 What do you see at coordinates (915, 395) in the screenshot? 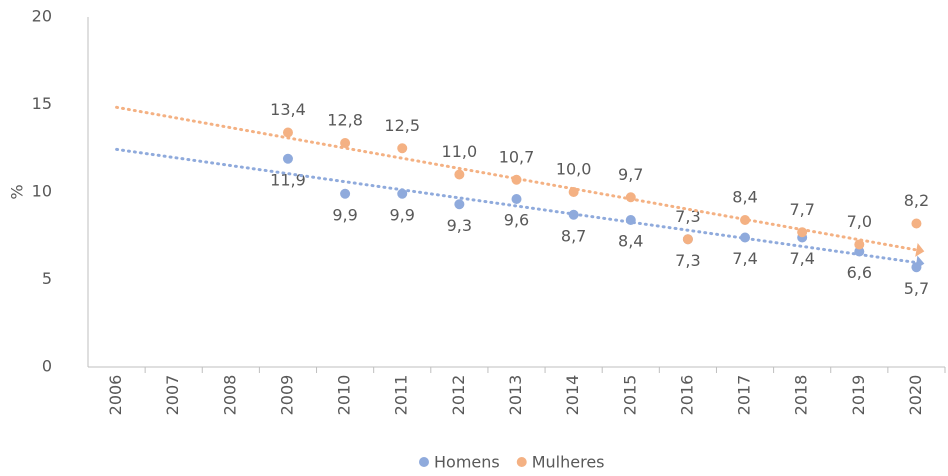
I see `x-tick-label: 2020` at bounding box center [915, 395].